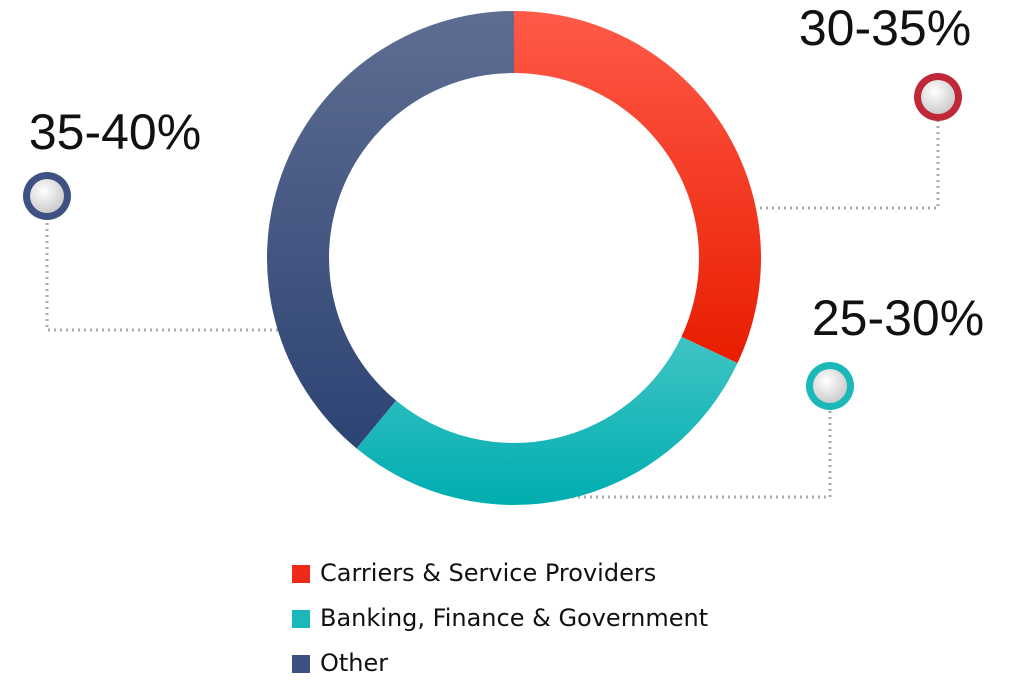 This screenshot has width=1025, height=681. Describe the element at coordinates (514, 618) in the screenshot. I see `legend-label: Banking, Finance & Government` at that location.